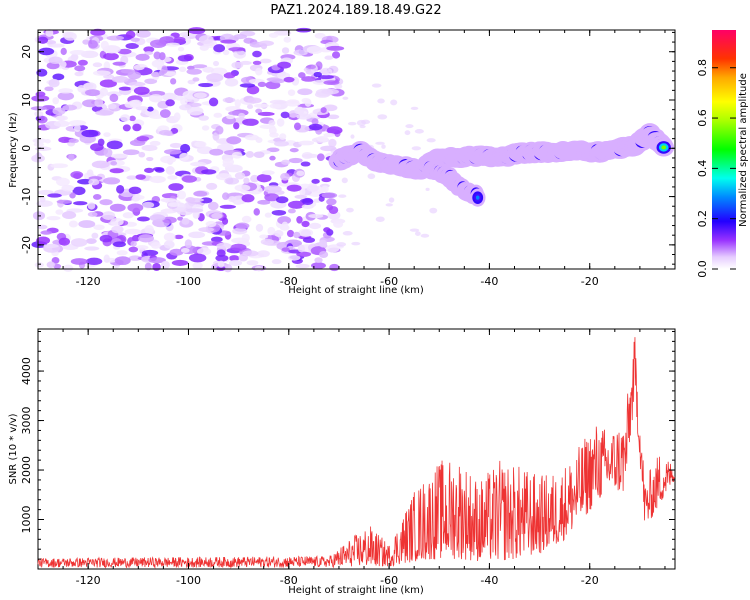 Image resolution: width=750 pixels, height=600 pixels. I want to click on colorbar-label: Normalized spectral amplitude, so click(743, 150).